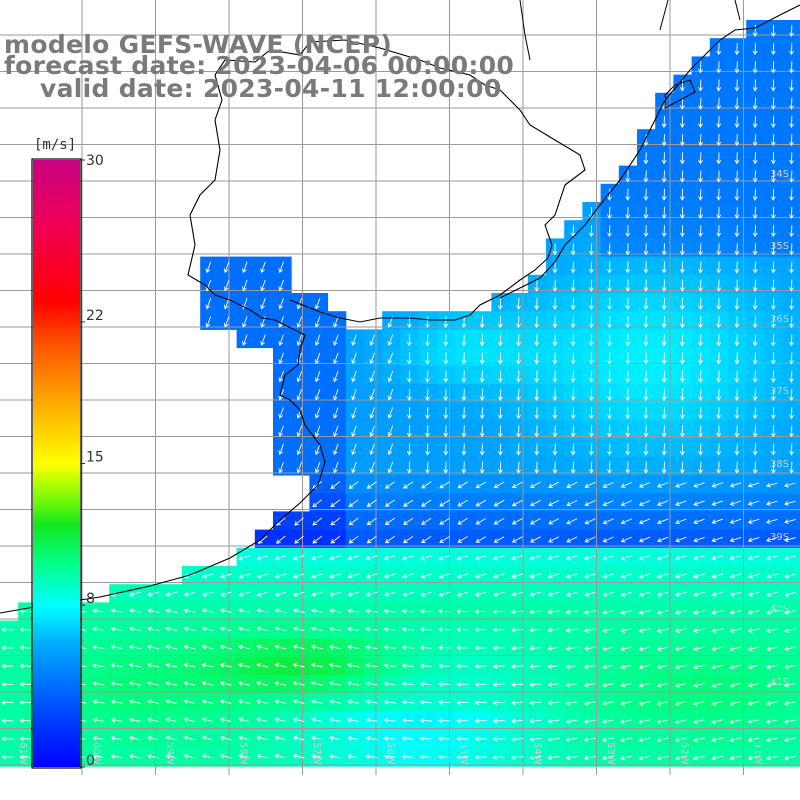  Describe the element at coordinates (779, 246) in the screenshot. I see `latitude-label: 35S` at that location.